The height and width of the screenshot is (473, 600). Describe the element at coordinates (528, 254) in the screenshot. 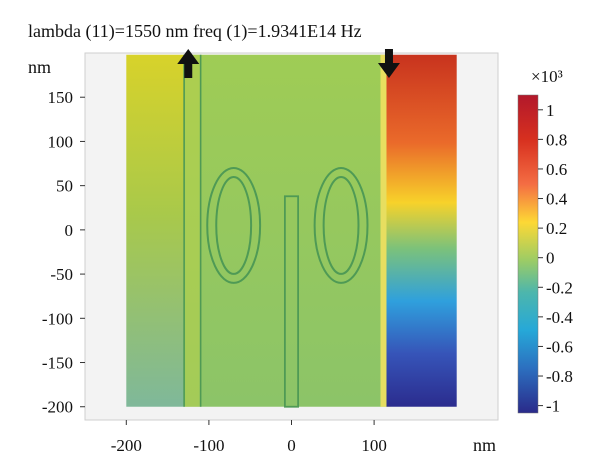

I see `colorbar` at that location.